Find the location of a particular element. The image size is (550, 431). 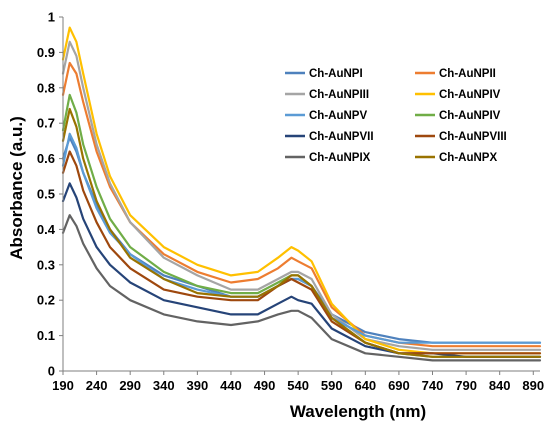

x-tick-label: 540 is located at coordinates (298, 385).